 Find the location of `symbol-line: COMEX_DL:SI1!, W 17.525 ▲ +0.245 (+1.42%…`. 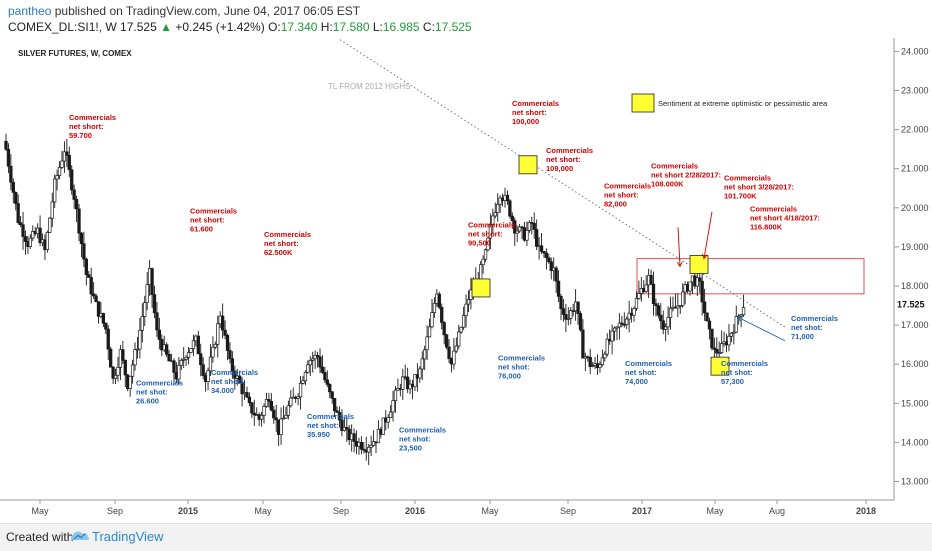

symbol-line: COMEX_DL:SI1!, W 17.525 ▲ +0.245 (+1.42%… is located at coordinates (240, 27).